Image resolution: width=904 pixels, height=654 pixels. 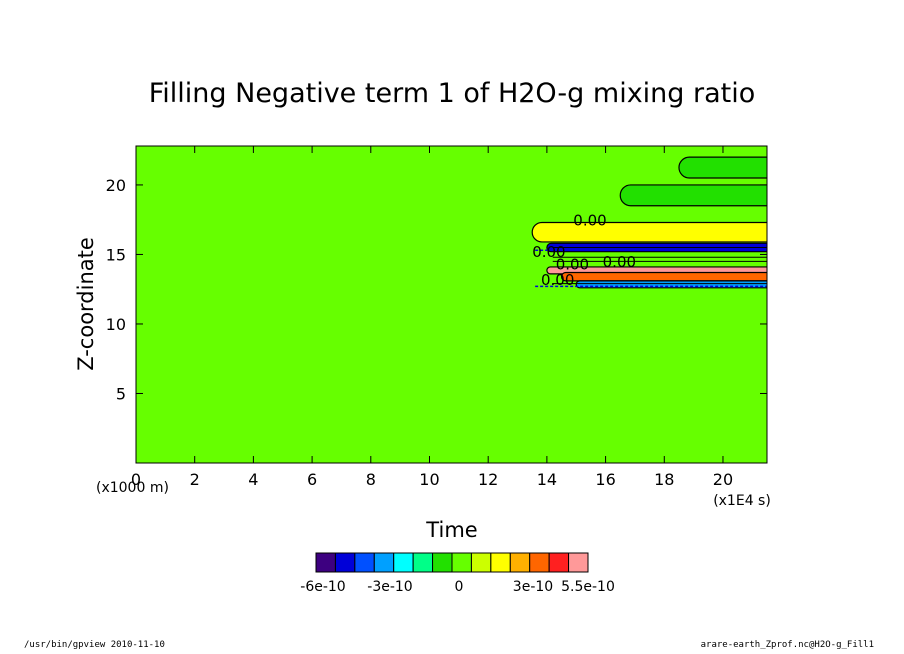 I want to click on contour-labels: 0.000.000.000.000.00, so click(x=584, y=250).